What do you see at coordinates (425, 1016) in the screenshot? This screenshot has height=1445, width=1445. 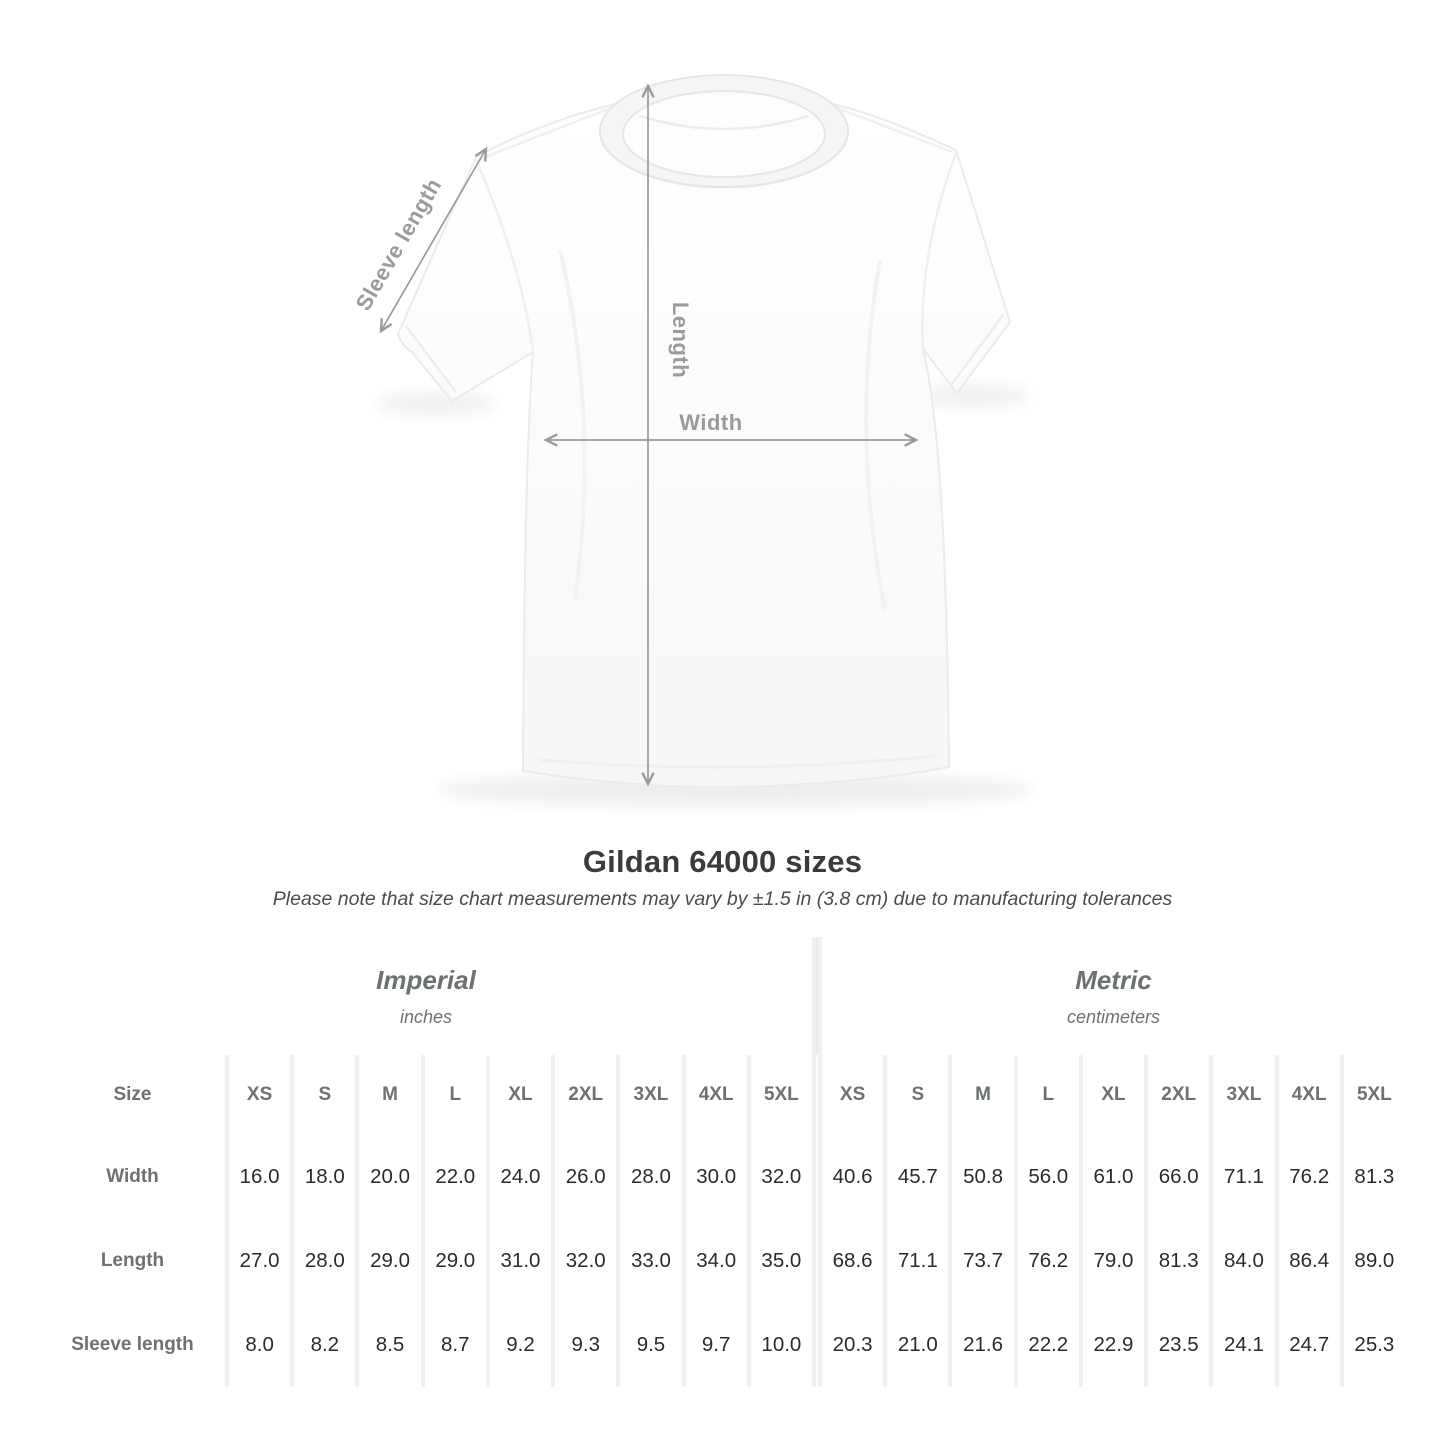 I see `unit-subtitle-imperial: inches` at bounding box center [425, 1016].